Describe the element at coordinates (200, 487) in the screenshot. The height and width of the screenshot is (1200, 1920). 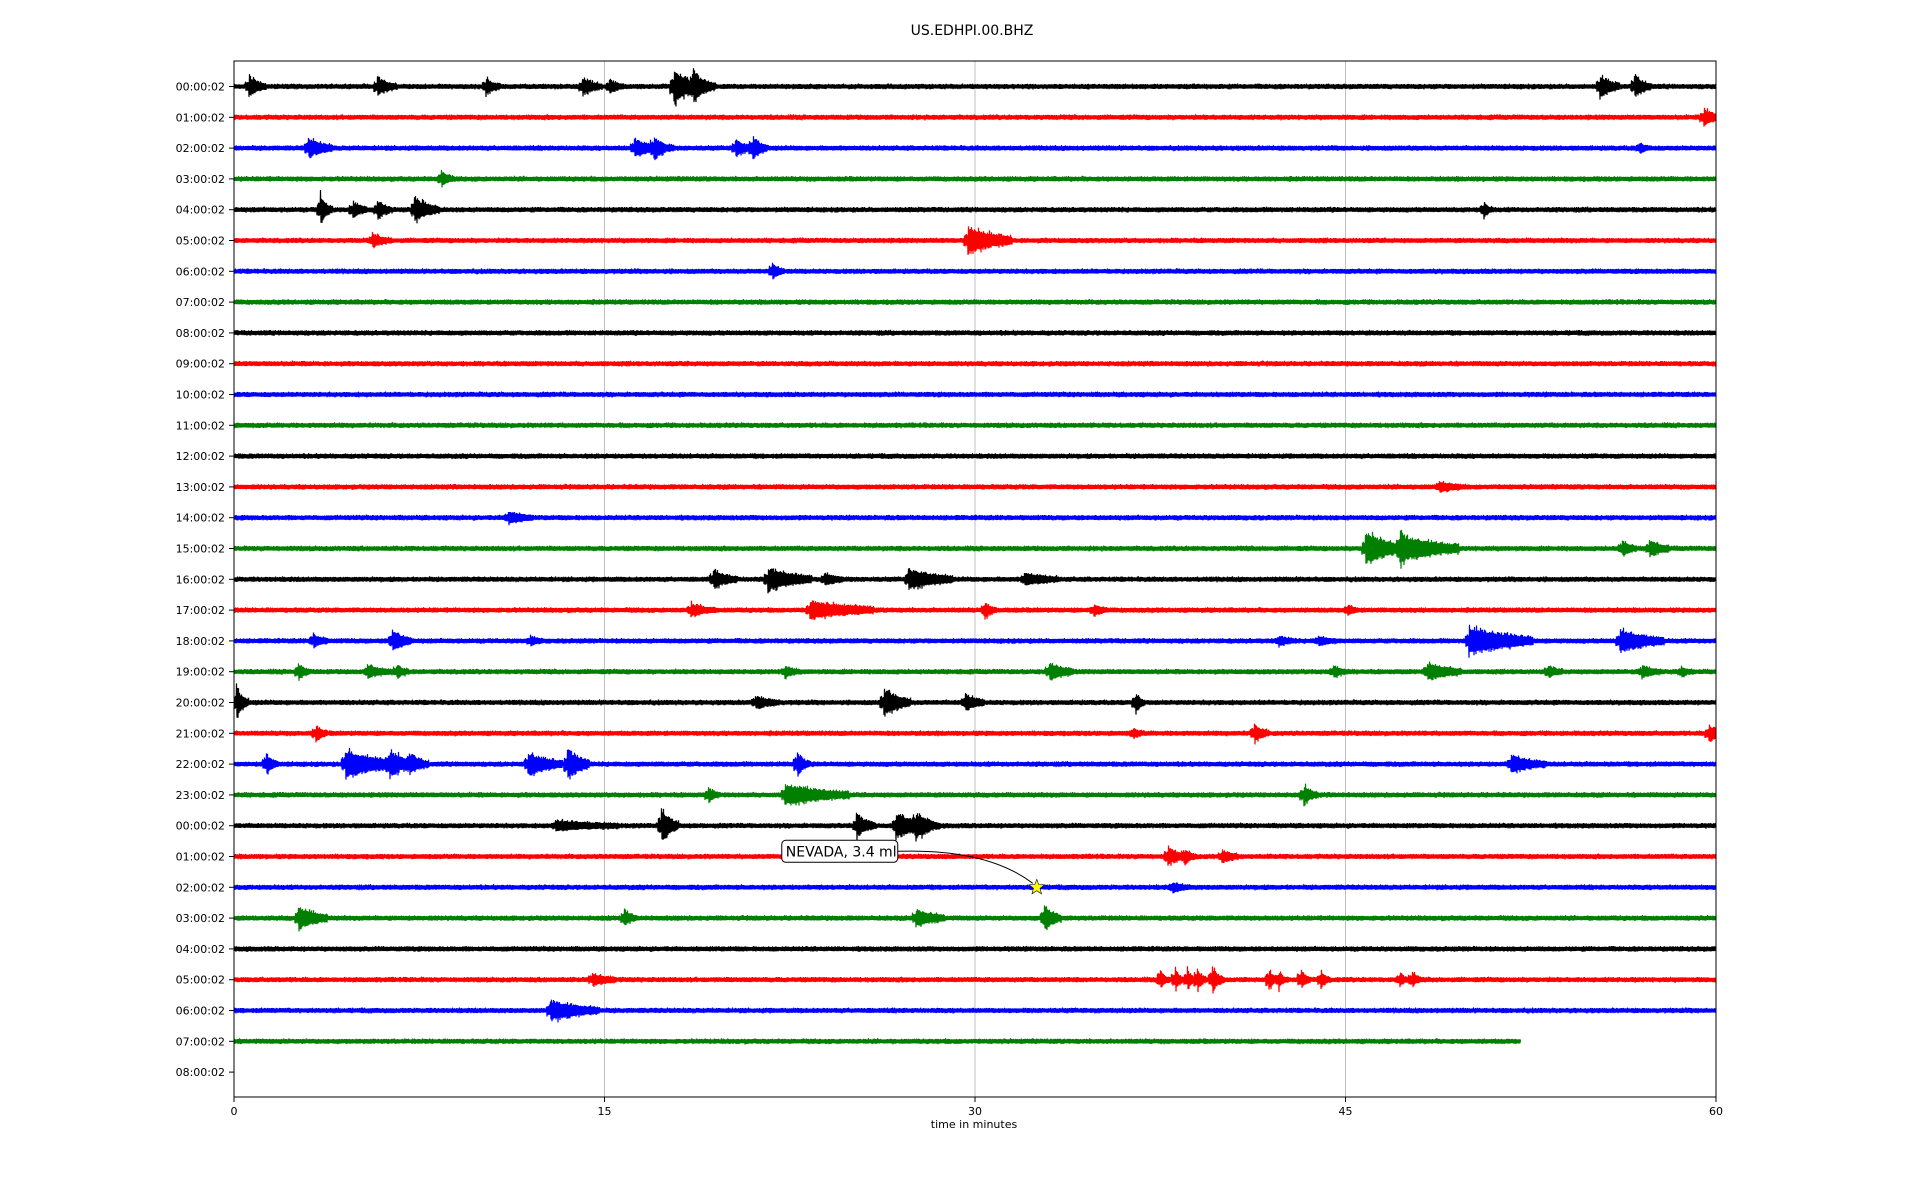
I see `row-time-label: 13:00:02` at that location.